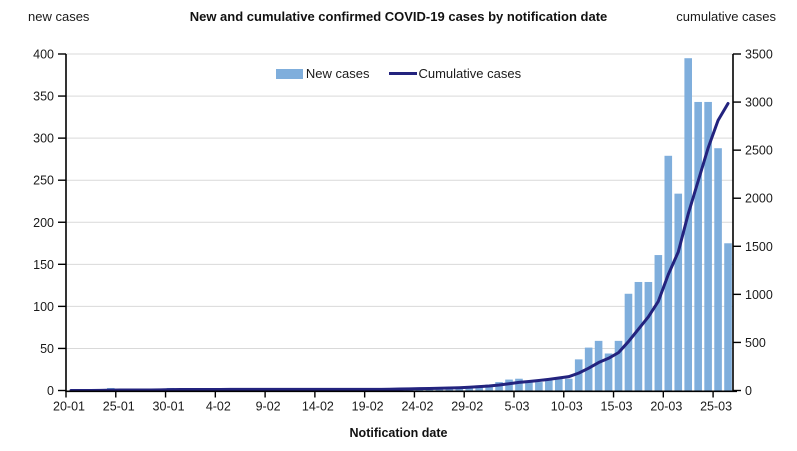 This screenshot has height=451, width=797. What do you see at coordinates (337, 73) in the screenshot?
I see `legend-new-cases-label: New cases` at bounding box center [337, 73].